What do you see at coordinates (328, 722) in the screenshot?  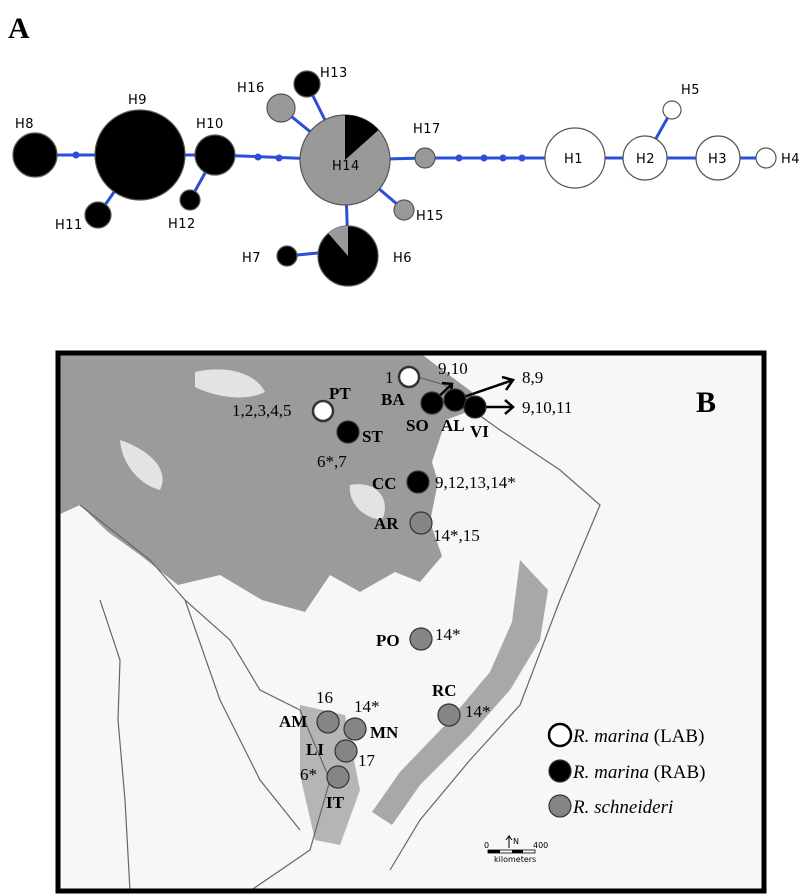 I see `site-dot-am` at bounding box center [328, 722].